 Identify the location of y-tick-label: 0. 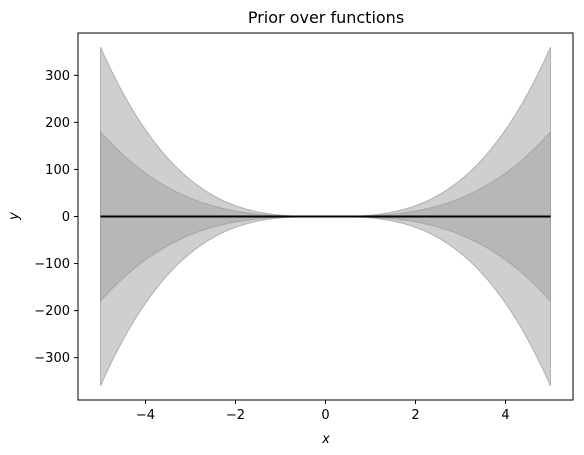
(66, 217).